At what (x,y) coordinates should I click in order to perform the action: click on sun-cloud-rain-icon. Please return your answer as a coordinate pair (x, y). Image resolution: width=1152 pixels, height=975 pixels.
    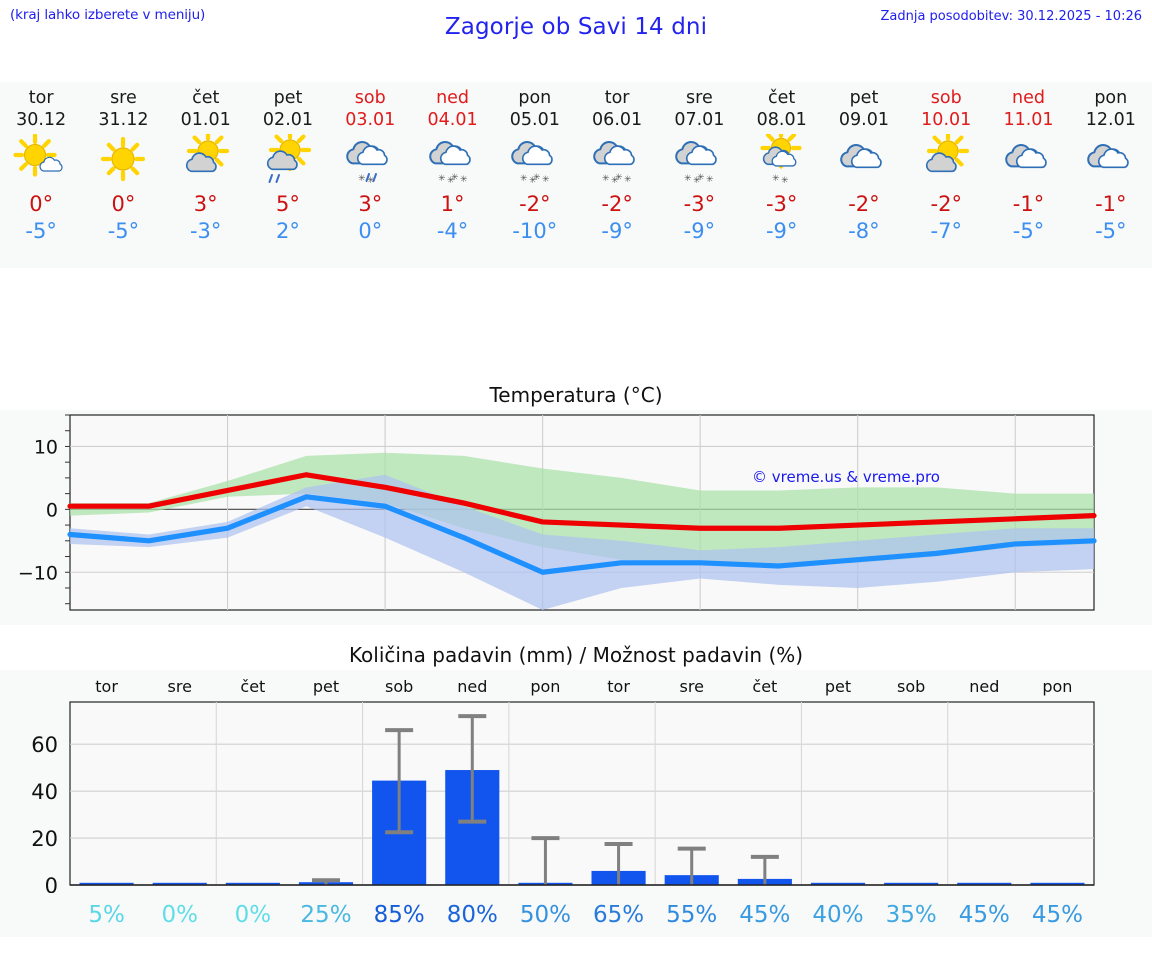
    Looking at the image, I should click on (288, 160).